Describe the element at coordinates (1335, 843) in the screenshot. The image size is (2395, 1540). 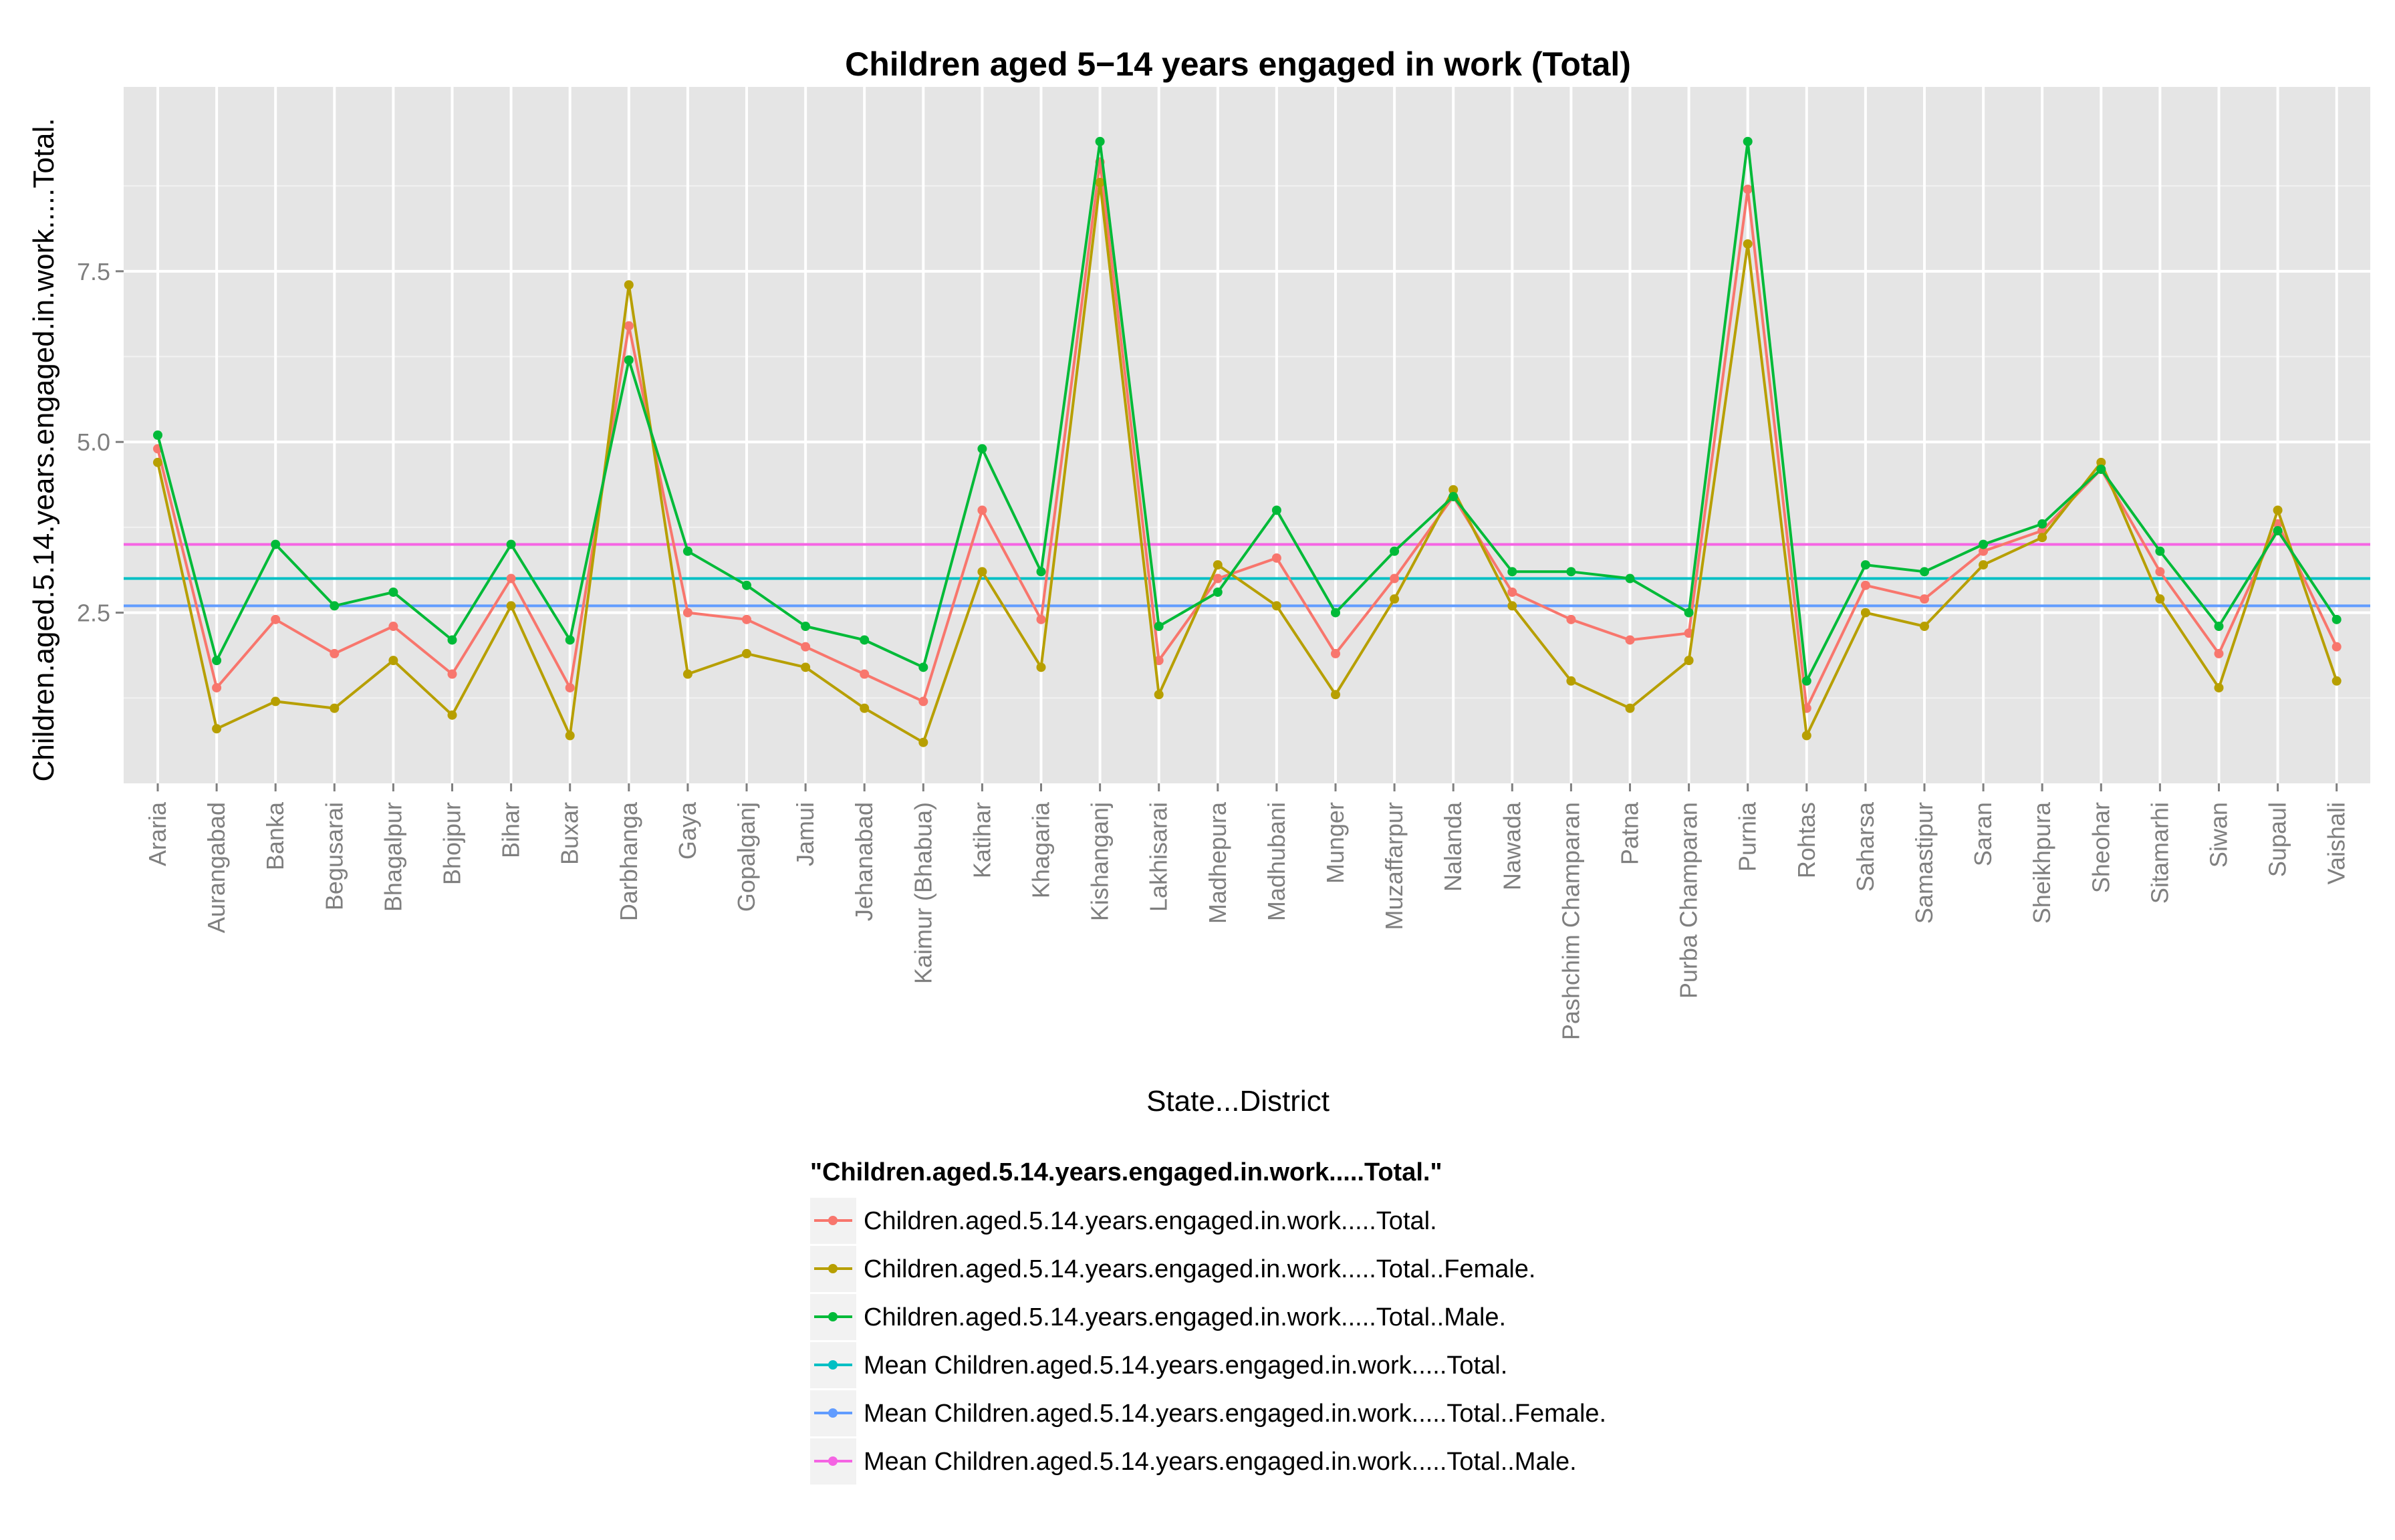
I see `x-tick-label: Munger` at that location.